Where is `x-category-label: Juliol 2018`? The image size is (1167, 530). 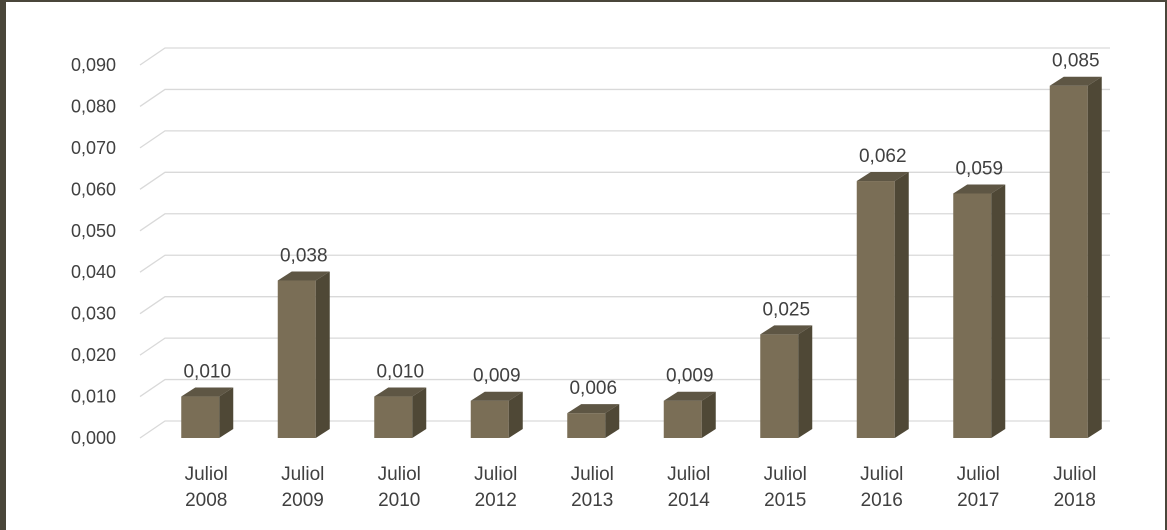 x-category-label: Juliol 2018 is located at coordinates (1074, 487).